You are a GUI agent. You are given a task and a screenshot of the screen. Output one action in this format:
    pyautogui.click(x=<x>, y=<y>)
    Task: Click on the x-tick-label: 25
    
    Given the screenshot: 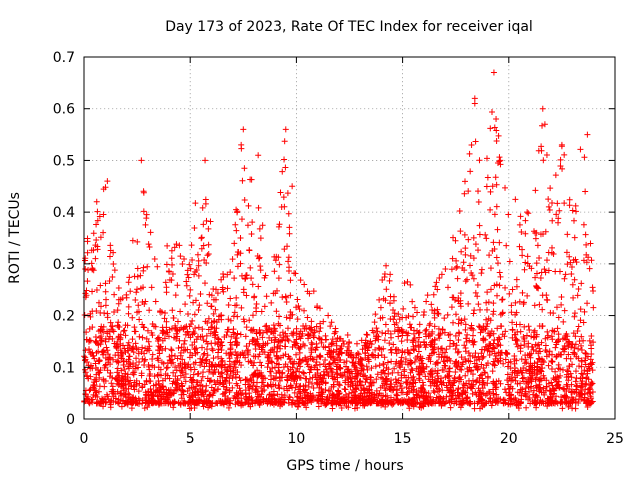 What is the action you would take?
    pyautogui.click(x=615, y=439)
    